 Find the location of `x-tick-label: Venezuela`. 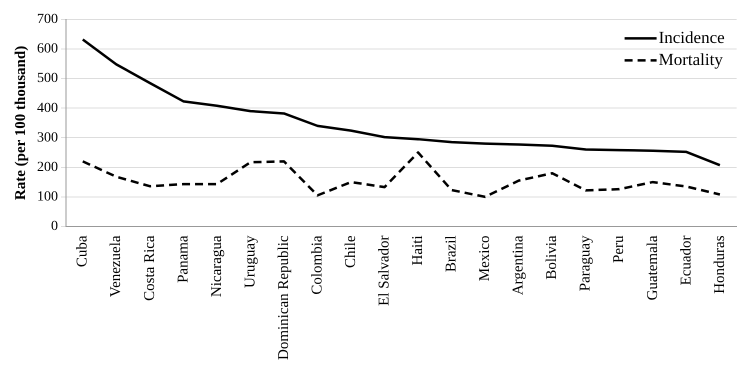

x-tick-label: Venezuela is located at coordinates (116, 266).